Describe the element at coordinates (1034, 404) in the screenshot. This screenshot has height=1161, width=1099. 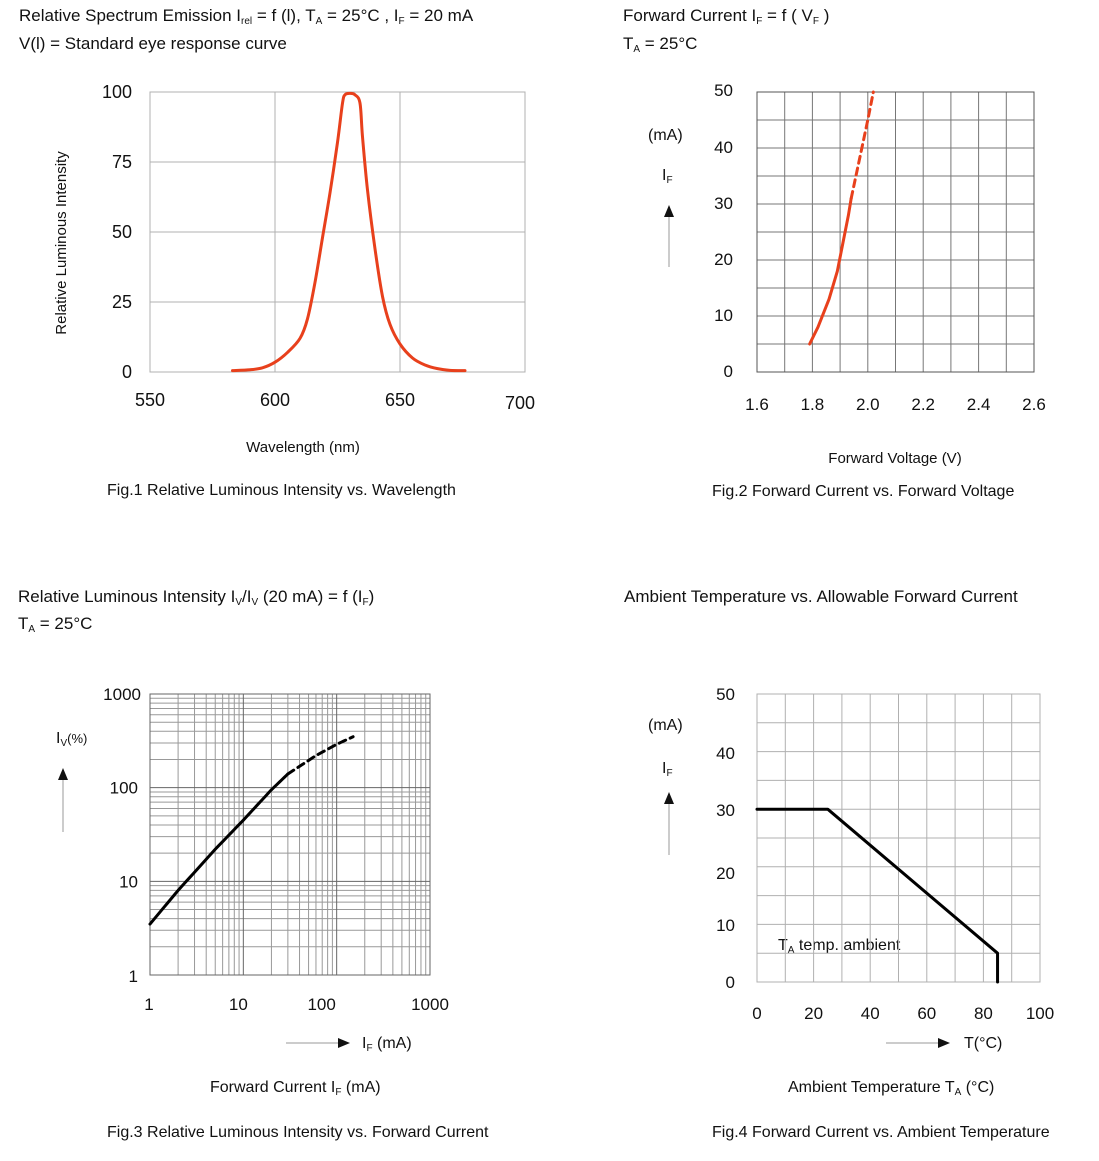
I see `fig2-xtick-label: 2.6` at that location.